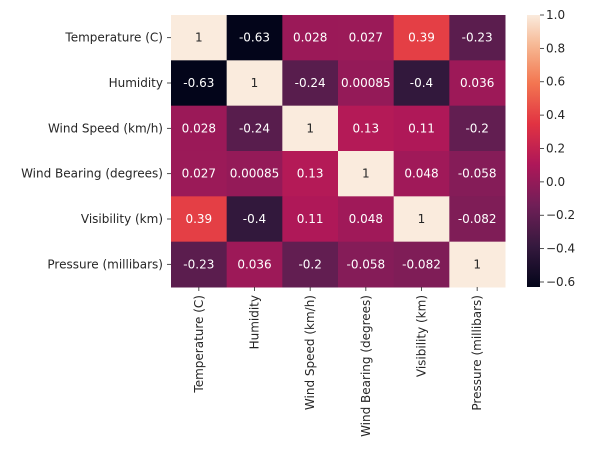 The image size is (602, 452). What do you see at coordinates (366, 366) in the screenshot?
I see `x-tick-label: Wind Bearing (degrees)` at bounding box center [366, 366].